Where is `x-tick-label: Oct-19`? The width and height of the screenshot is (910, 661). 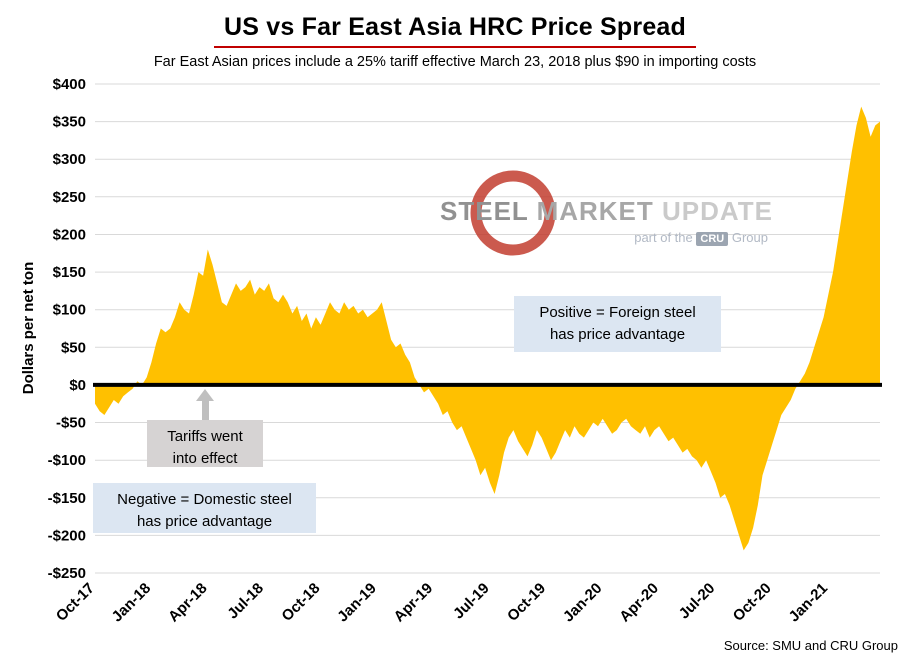 x-tick-label: Oct-19 is located at coordinates (526, 602).